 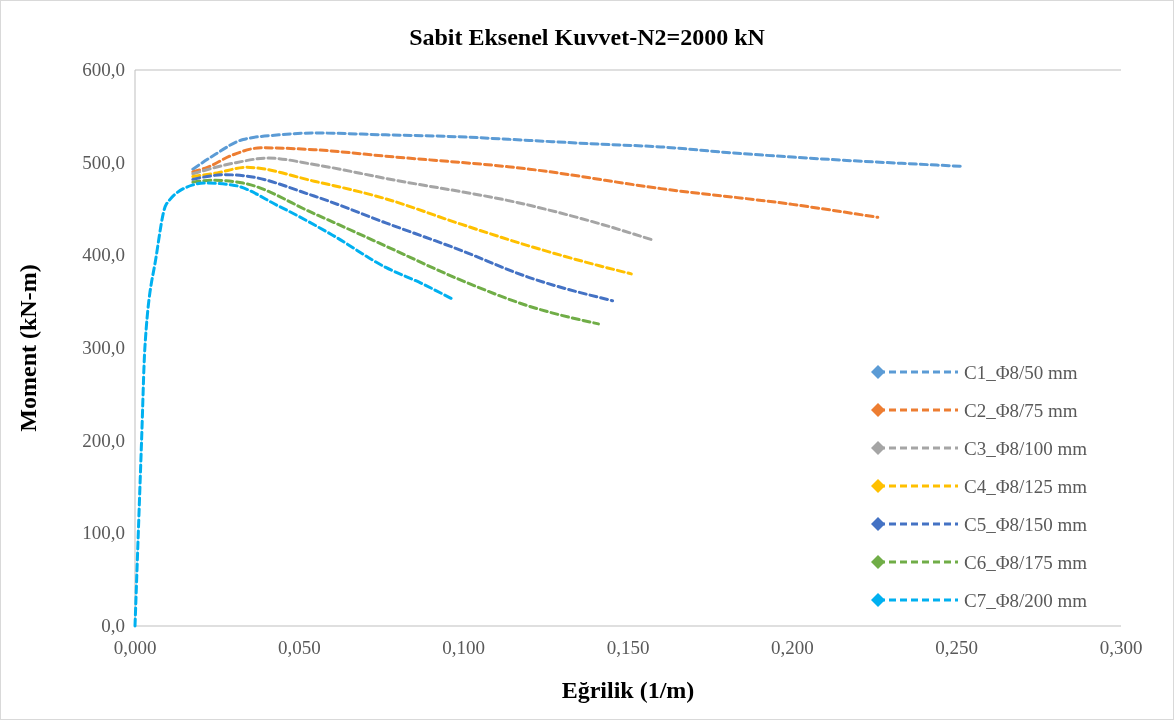 What do you see at coordinates (628, 690) in the screenshot?
I see `x-axis-title: Eğrilik (1/m)` at bounding box center [628, 690].